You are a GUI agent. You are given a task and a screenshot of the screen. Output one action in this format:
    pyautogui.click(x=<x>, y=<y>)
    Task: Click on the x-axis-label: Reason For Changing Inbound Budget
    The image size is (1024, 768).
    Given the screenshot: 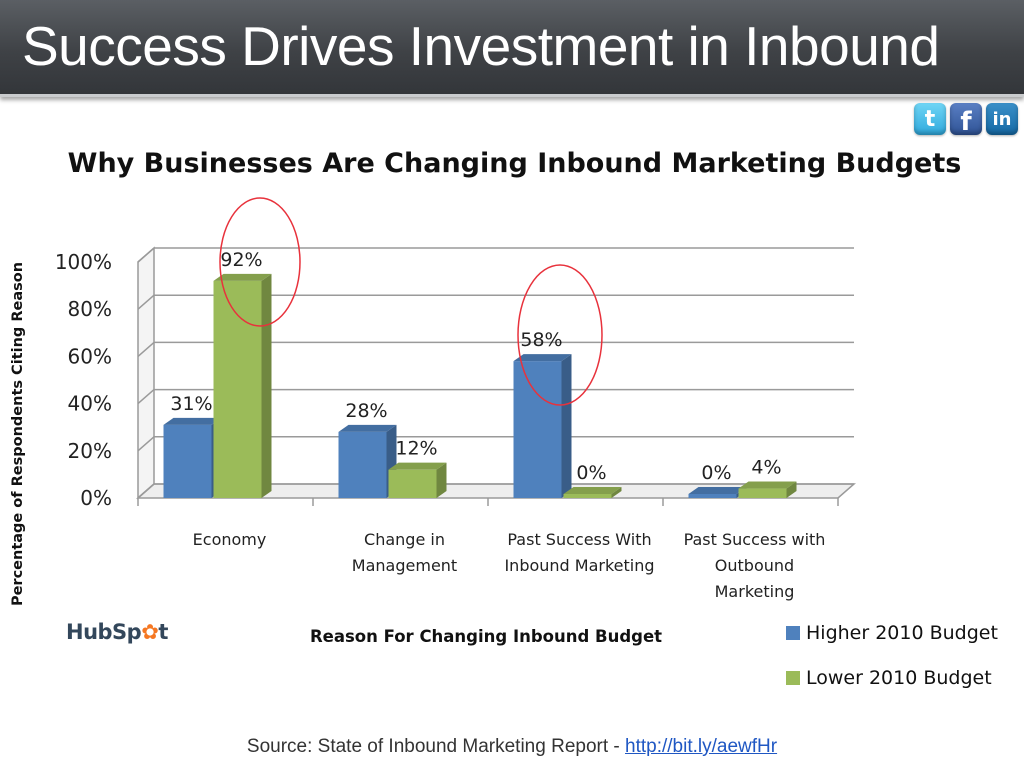 What is the action you would take?
    pyautogui.click(x=486, y=636)
    